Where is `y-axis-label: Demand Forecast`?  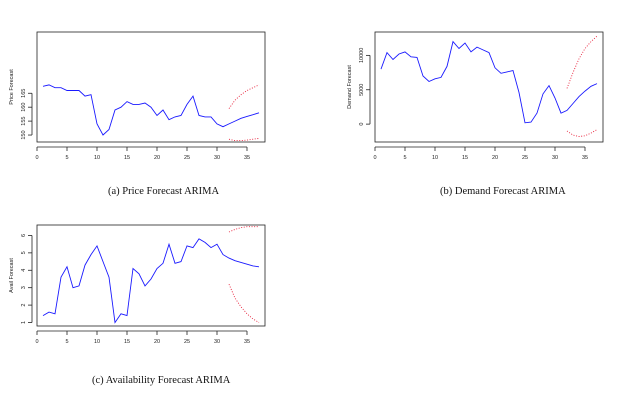
y-axis-label: Demand Forecast is located at coordinates (350, 87).